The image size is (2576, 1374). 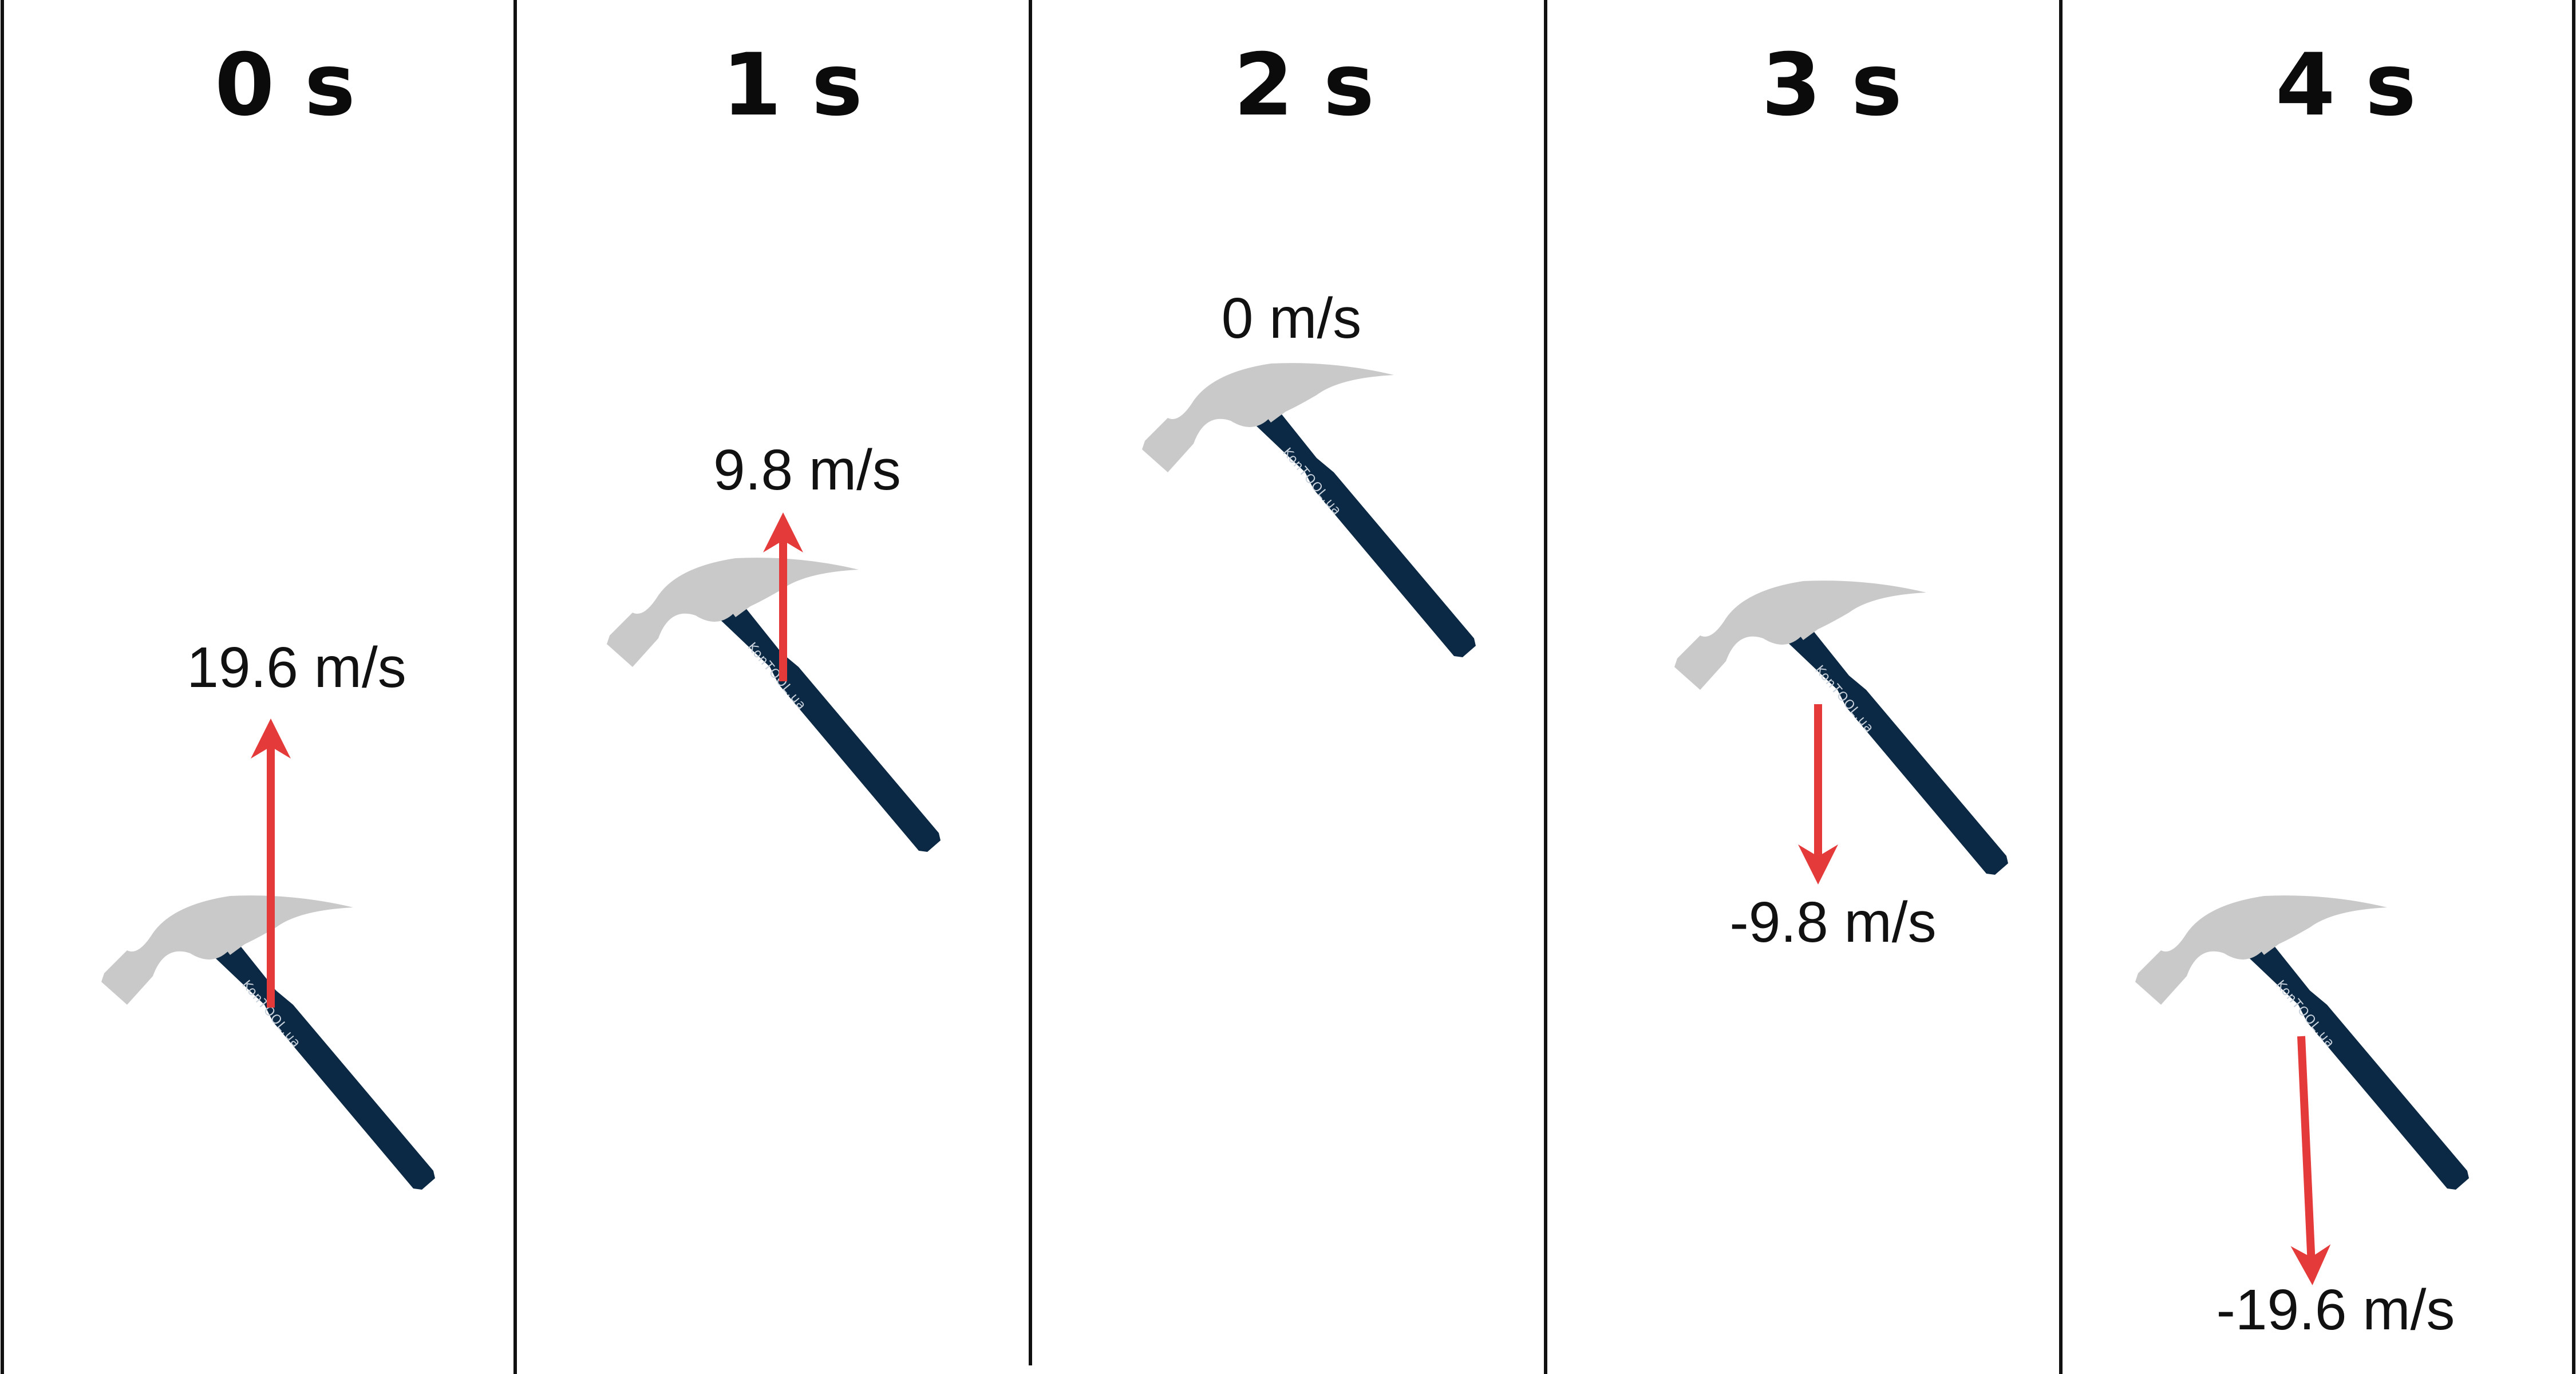 I want to click on time-label-4: 4 s, so click(x=2345, y=85).